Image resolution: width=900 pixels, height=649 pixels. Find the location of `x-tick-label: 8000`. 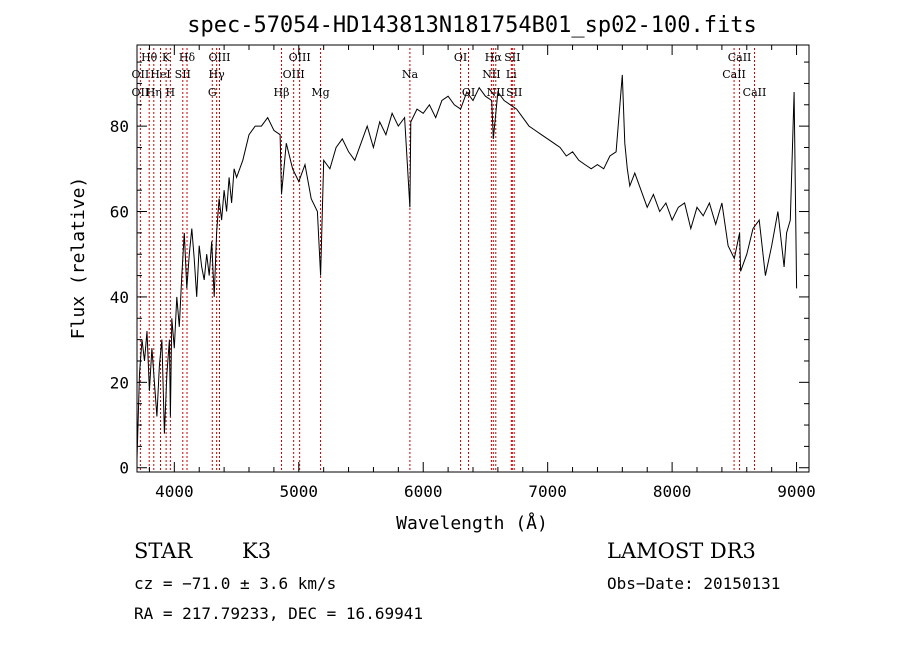

x-tick-label: 8000 is located at coordinates (672, 491).